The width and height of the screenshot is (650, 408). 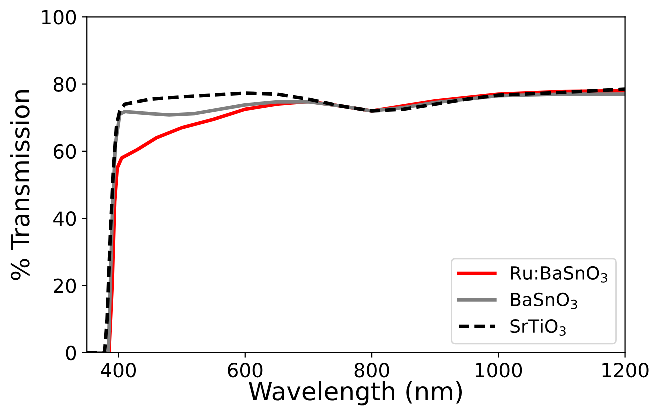 What do you see at coordinates (65, 152) in the screenshot?
I see `y-tick-label: 60` at bounding box center [65, 152].